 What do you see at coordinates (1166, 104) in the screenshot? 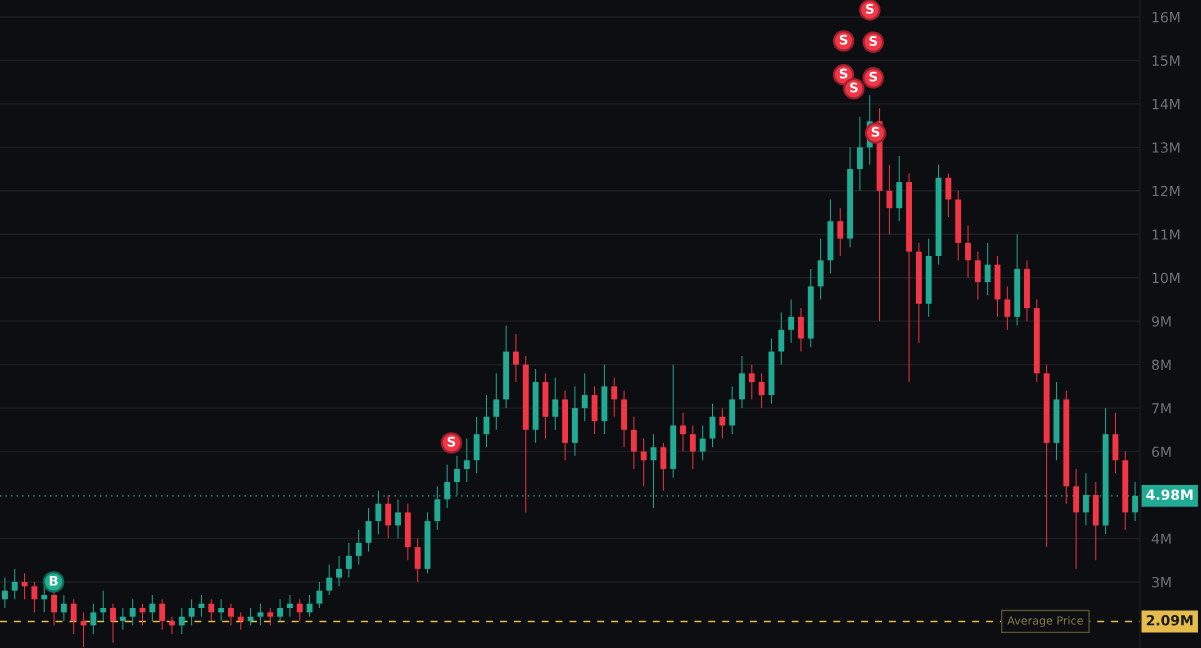
I see `y-tick-label: 14M` at bounding box center [1166, 104].